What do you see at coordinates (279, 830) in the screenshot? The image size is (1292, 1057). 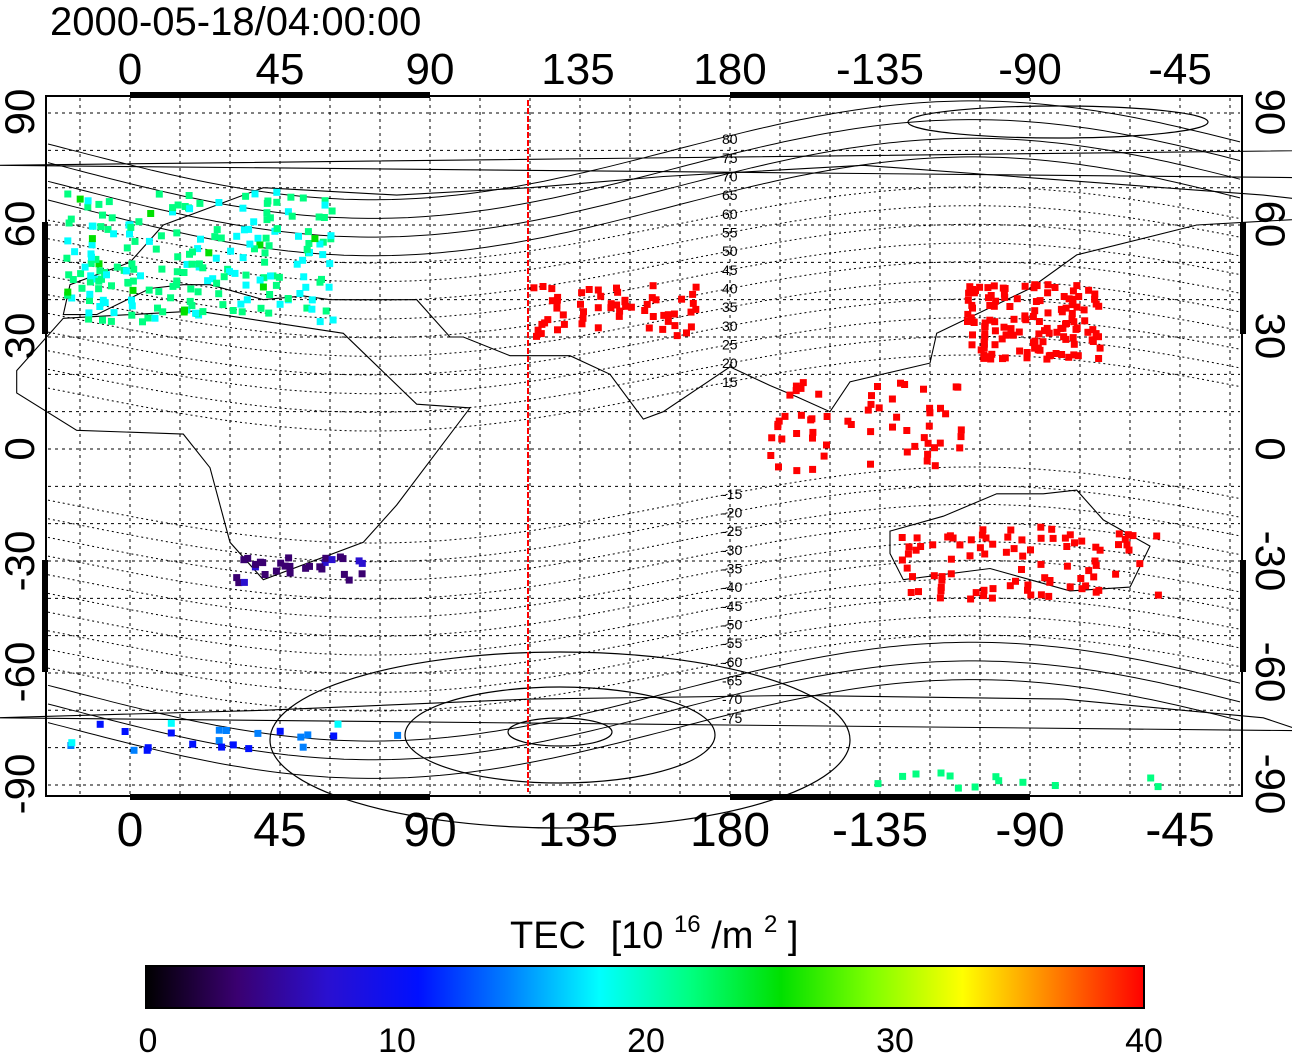 I see `axis-tick-label: 45` at bounding box center [279, 830].